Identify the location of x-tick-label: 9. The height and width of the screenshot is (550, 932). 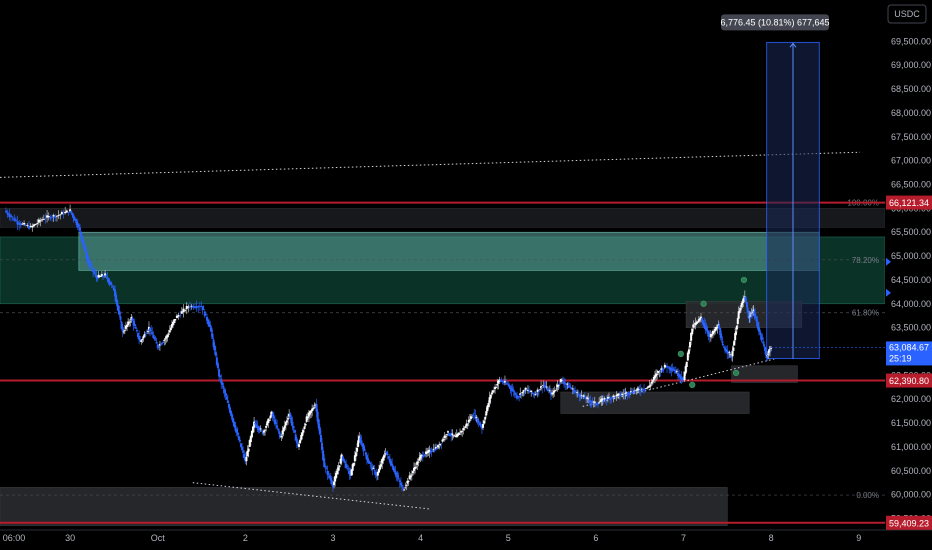
(858, 538).